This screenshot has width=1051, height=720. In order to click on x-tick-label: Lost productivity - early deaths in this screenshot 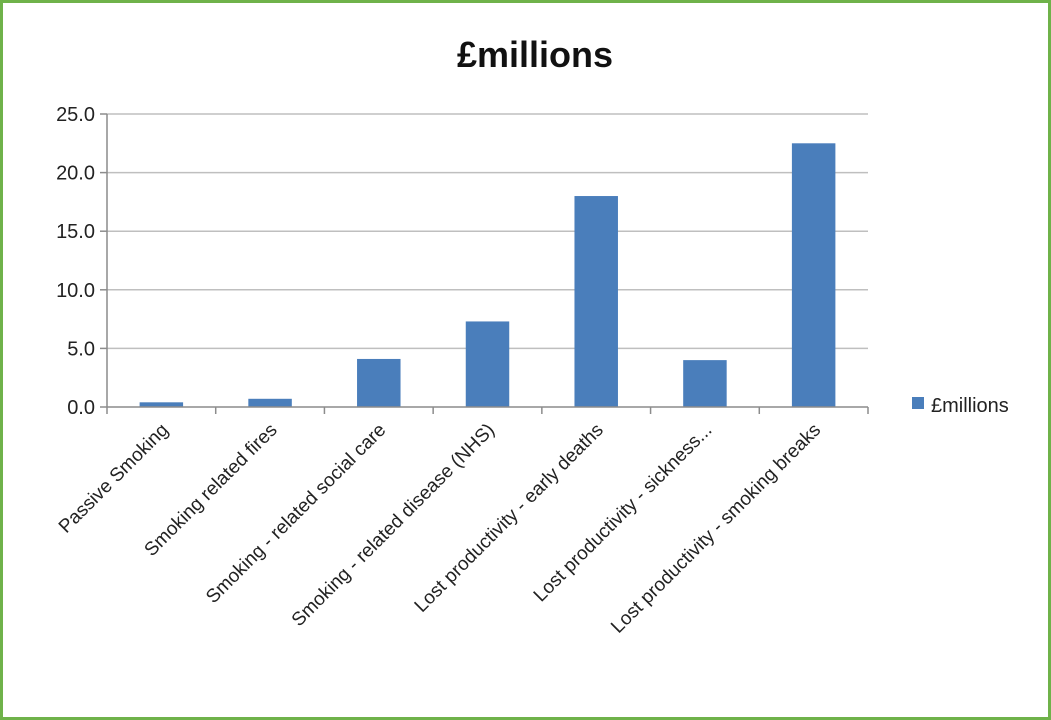, I will do `click(509, 518)`.